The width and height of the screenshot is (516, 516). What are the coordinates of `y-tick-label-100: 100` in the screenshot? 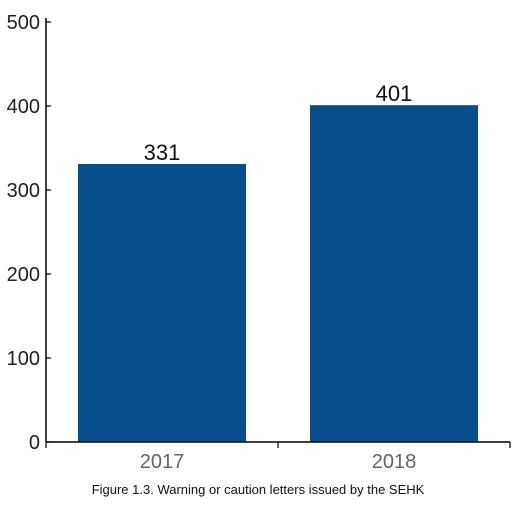 It's located at (23, 359).